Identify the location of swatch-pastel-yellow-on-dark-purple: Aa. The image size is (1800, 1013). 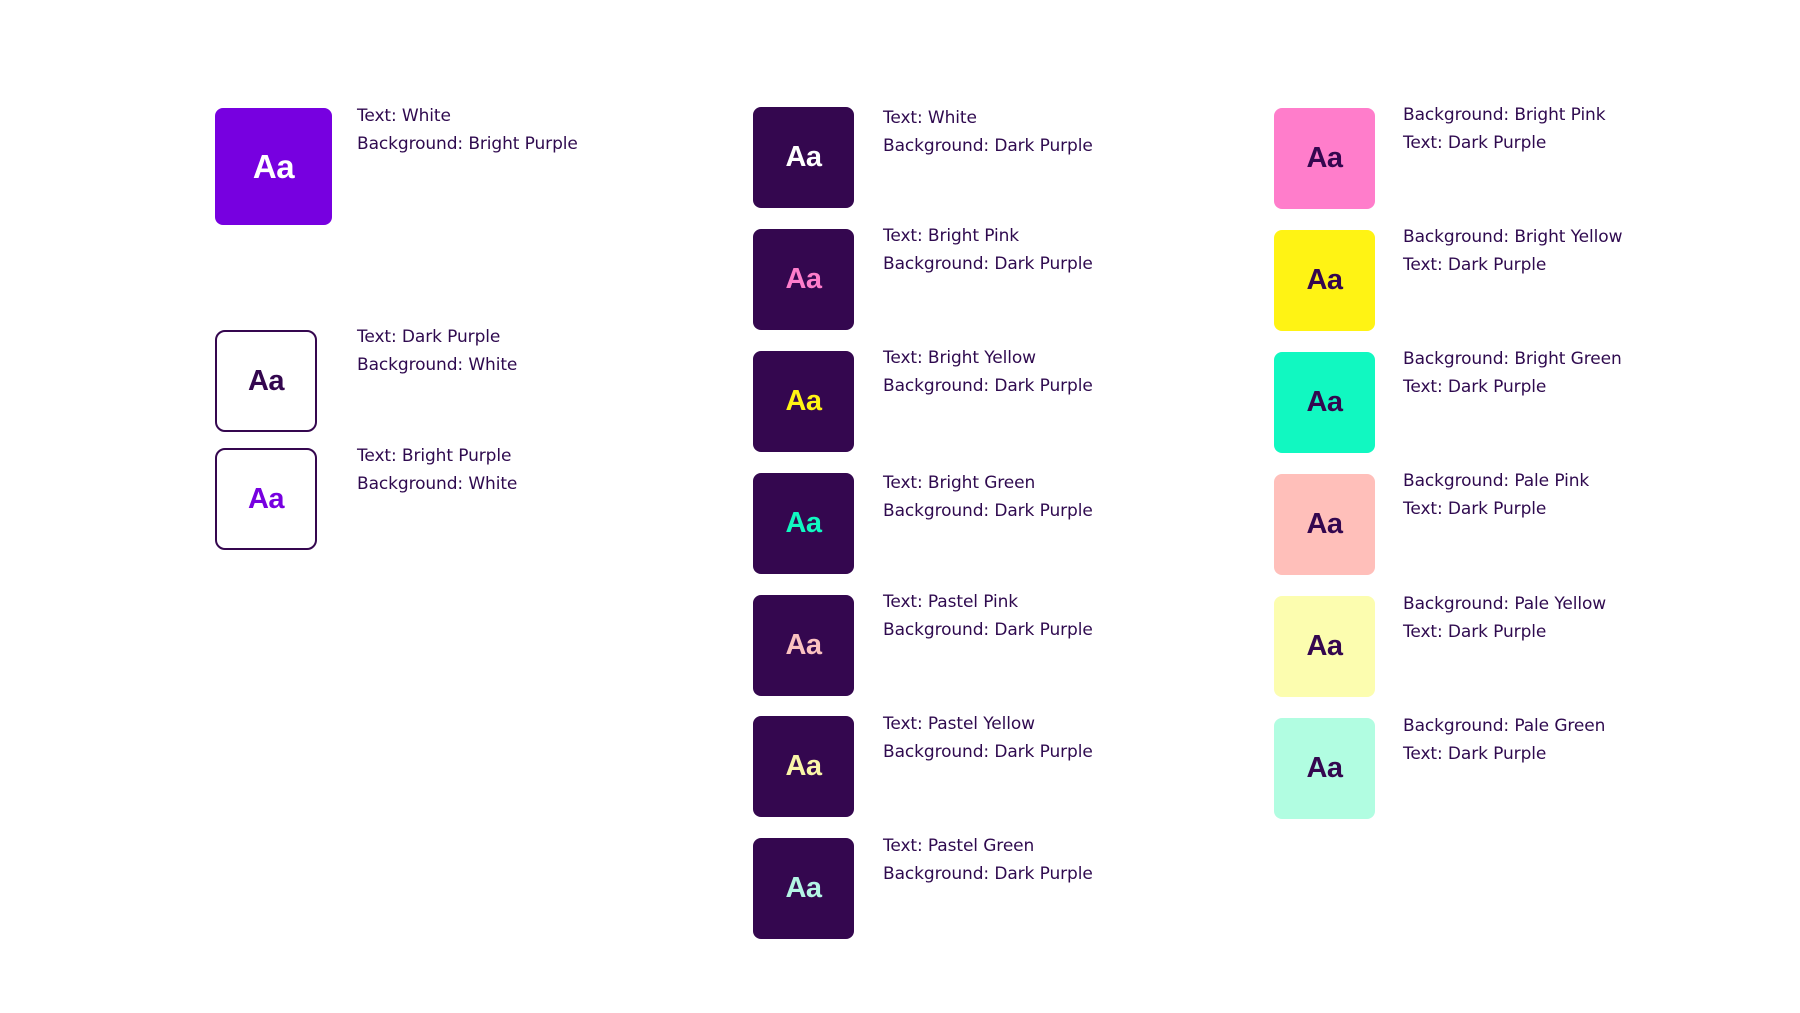
(803, 766).